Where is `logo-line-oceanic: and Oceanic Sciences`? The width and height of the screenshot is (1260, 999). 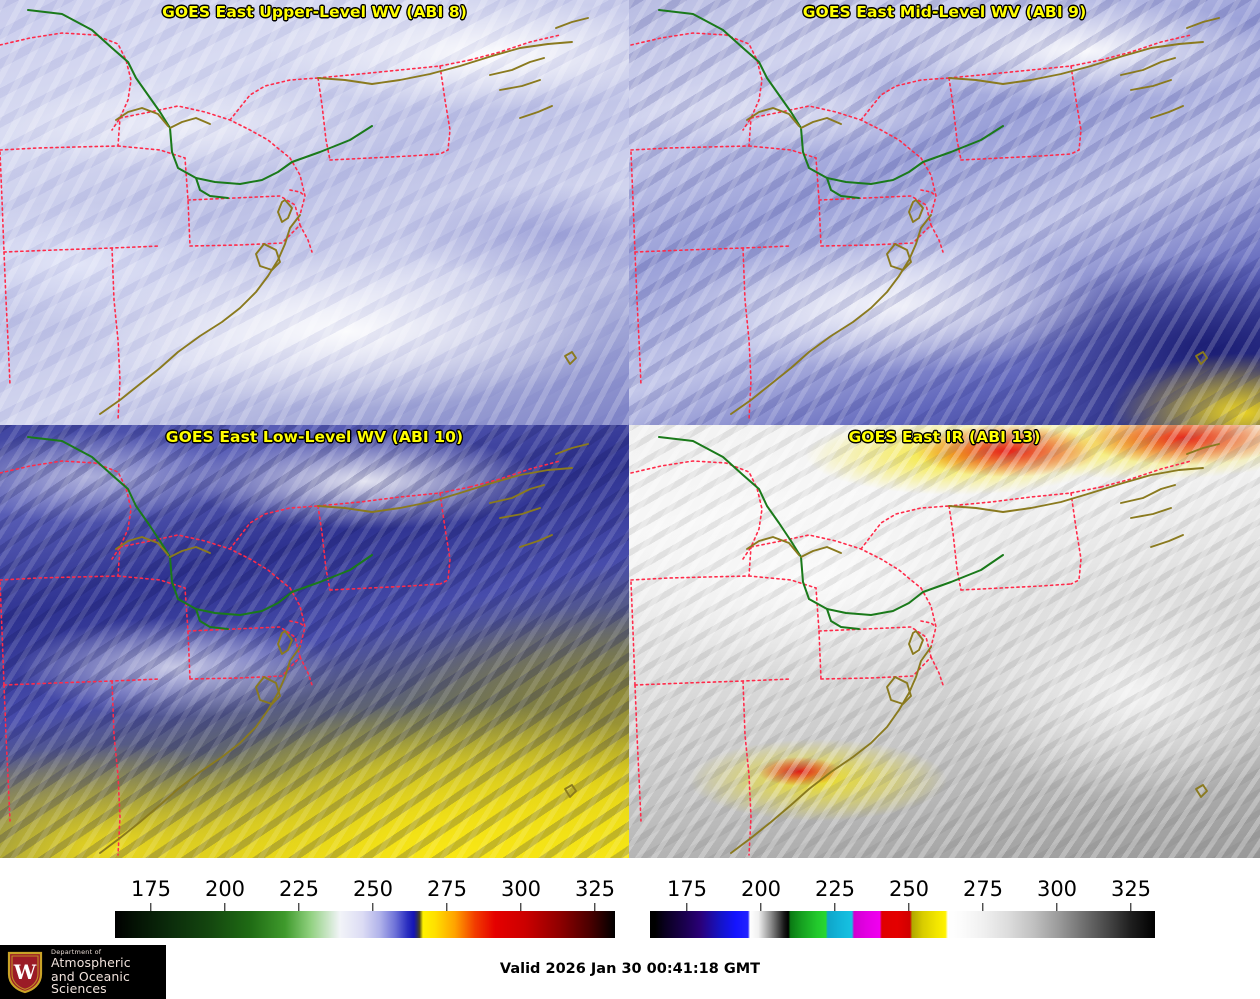
logo-line-oceanic: and Oceanic Sciences is located at coordinates (90, 982).